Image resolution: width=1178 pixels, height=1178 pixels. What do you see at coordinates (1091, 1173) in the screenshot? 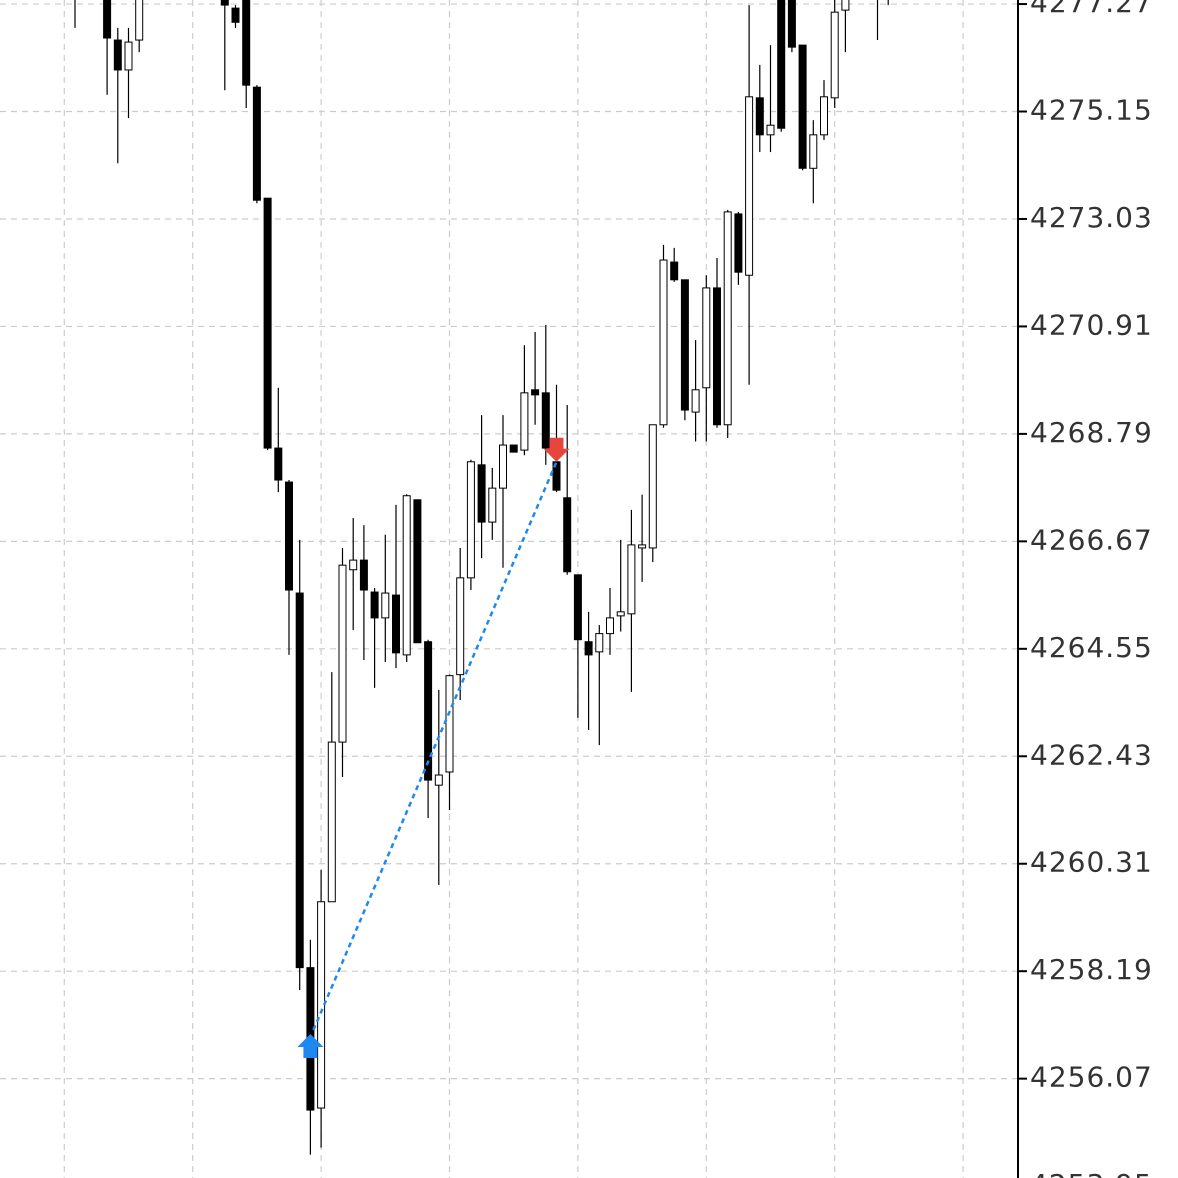
I see `y-tick-label: 4253.95` at bounding box center [1091, 1173].